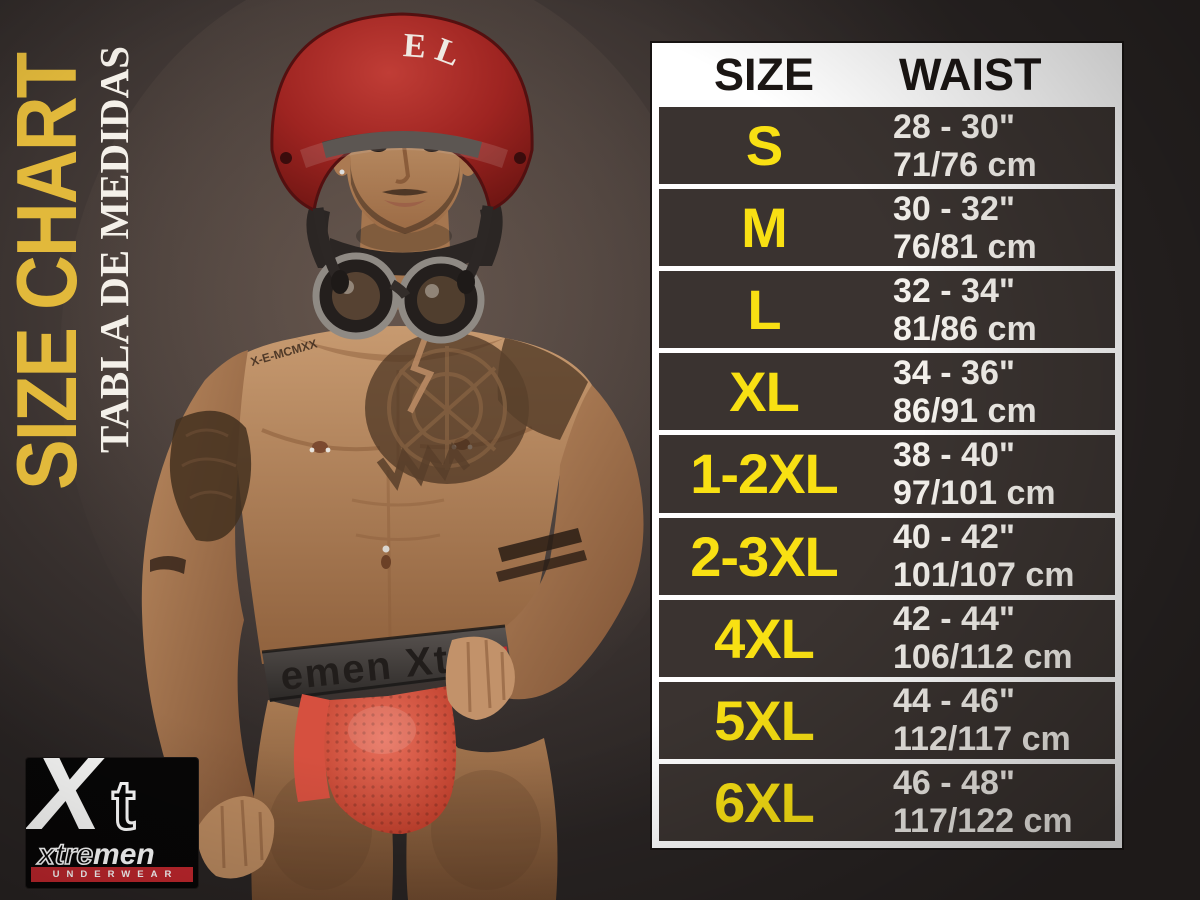  I want to click on armband-tattoo, so click(540, 545).